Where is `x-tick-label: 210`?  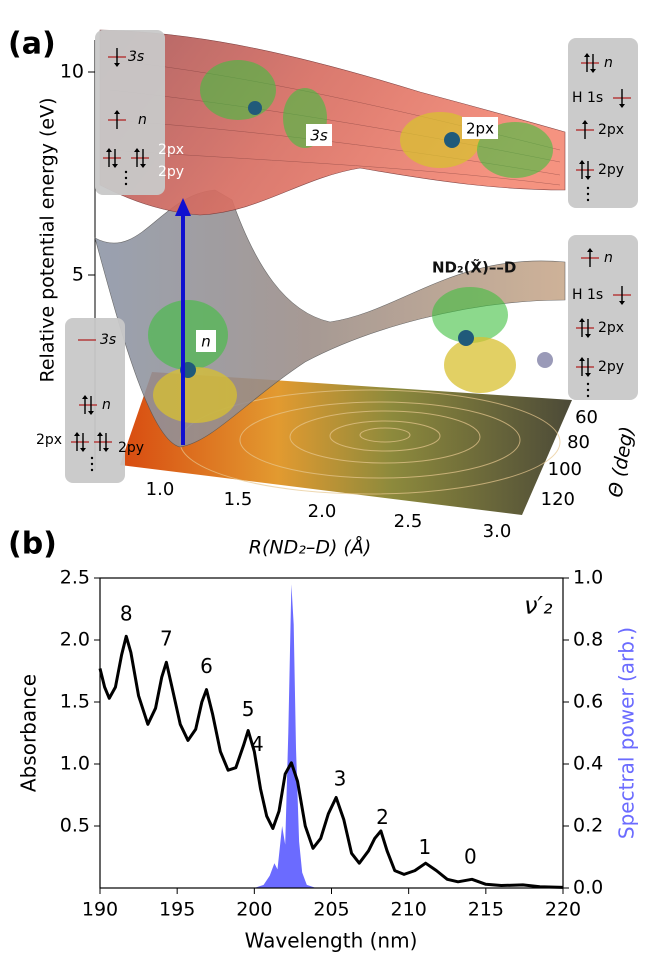 x-tick-label: 210 is located at coordinates (409, 910).